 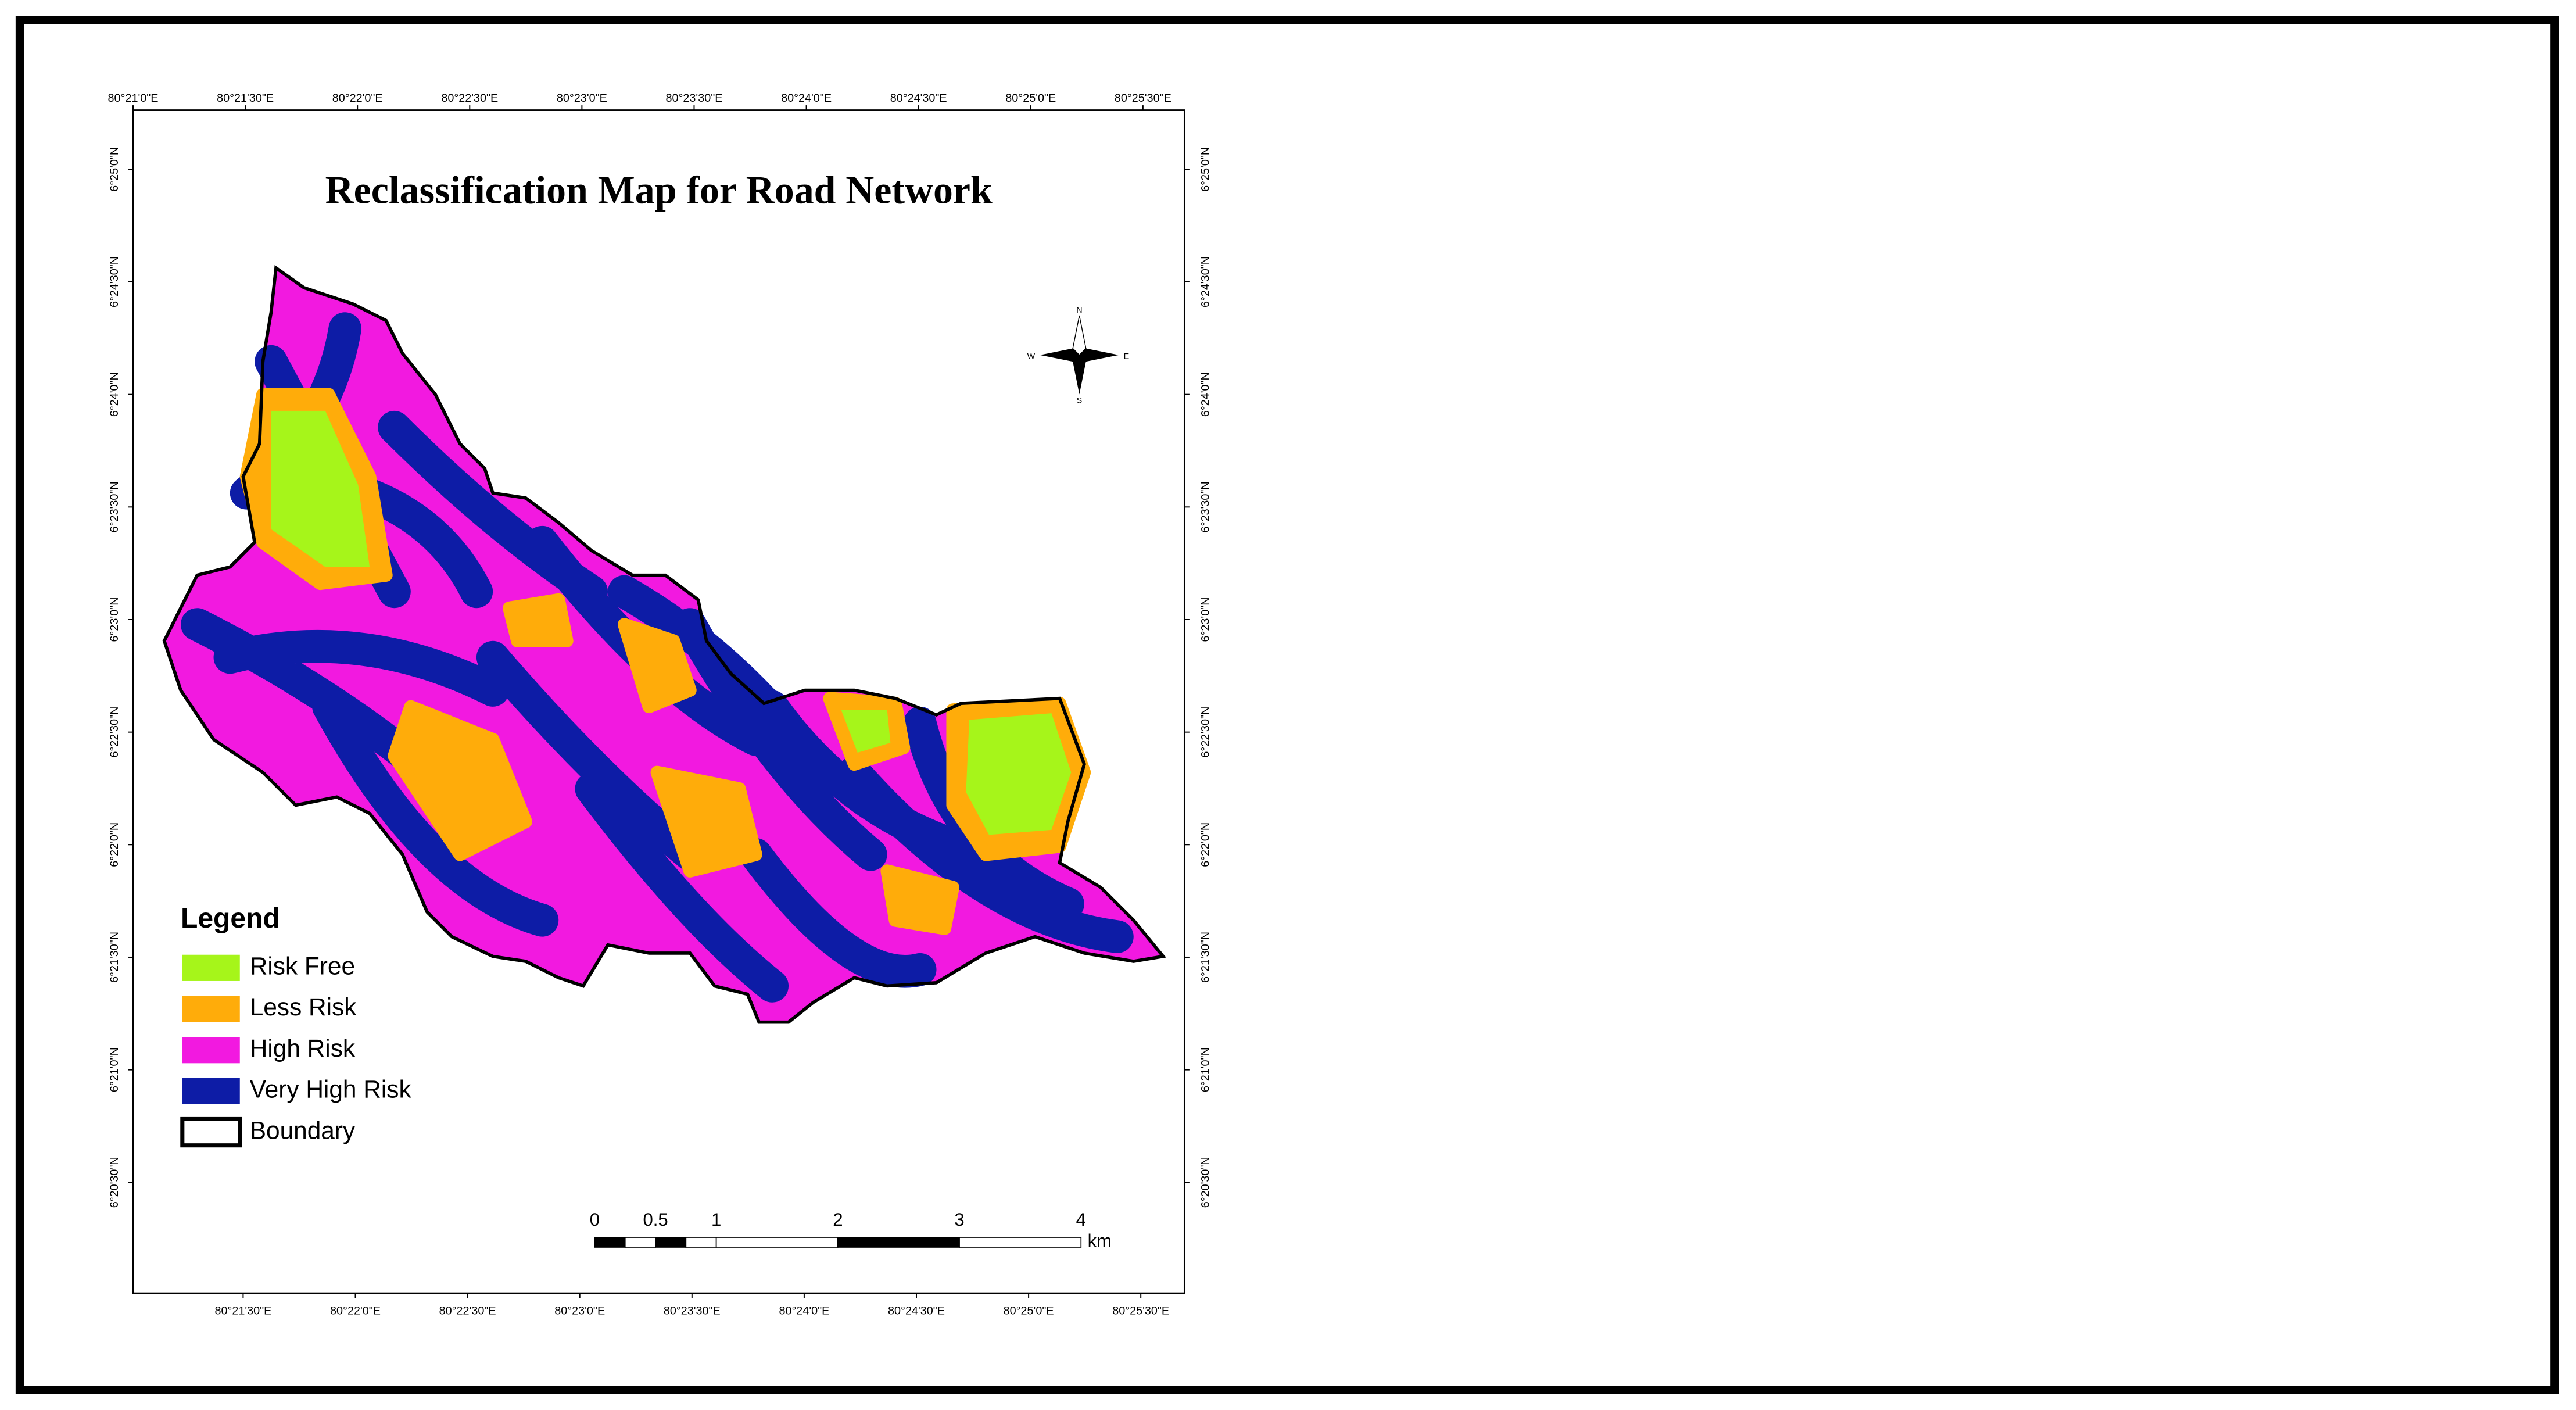 What do you see at coordinates (302, 966) in the screenshot?
I see `legend-label: Risk Free` at bounding box center [302, 966].